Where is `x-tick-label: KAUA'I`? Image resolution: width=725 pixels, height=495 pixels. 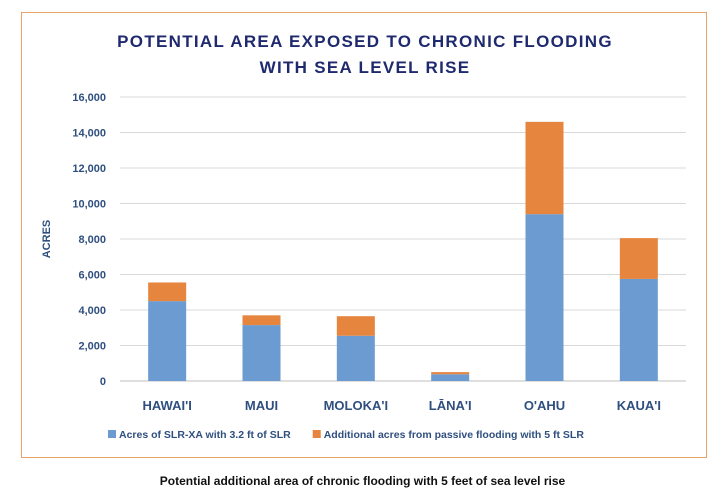 x-tick-label: KAUA'I is located at coordinates (639, 405).